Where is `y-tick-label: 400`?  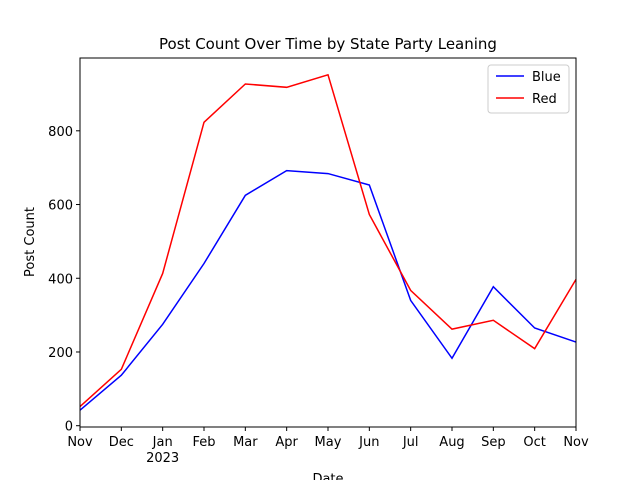 y-tick-label: 400 is located at coordinates (60, 279).